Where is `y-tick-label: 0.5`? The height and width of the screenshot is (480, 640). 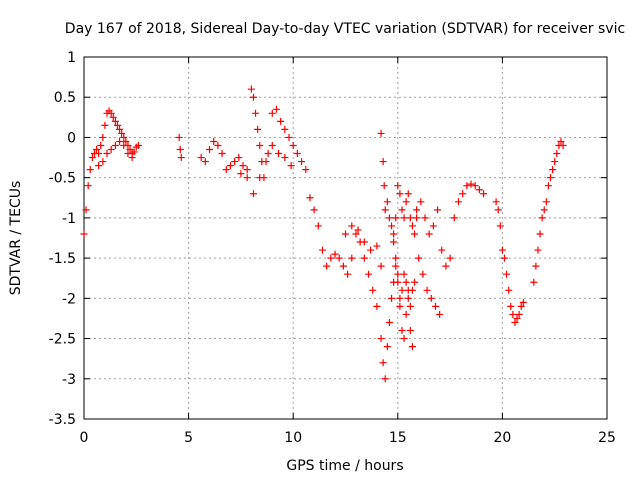
y-tick-label: 0.5 is located at coordinates (65, 98).